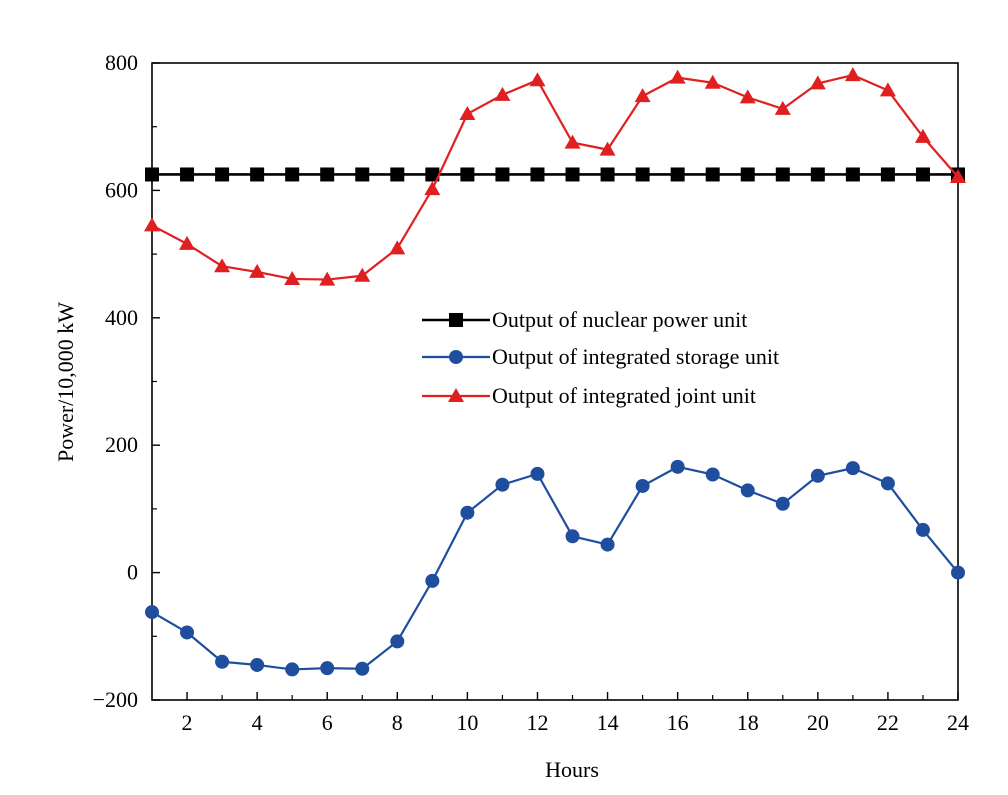 Image resolution: width=1008 pixels, height=795 pixels. I want to click on y-tick-label: 200, so click(121, 444).